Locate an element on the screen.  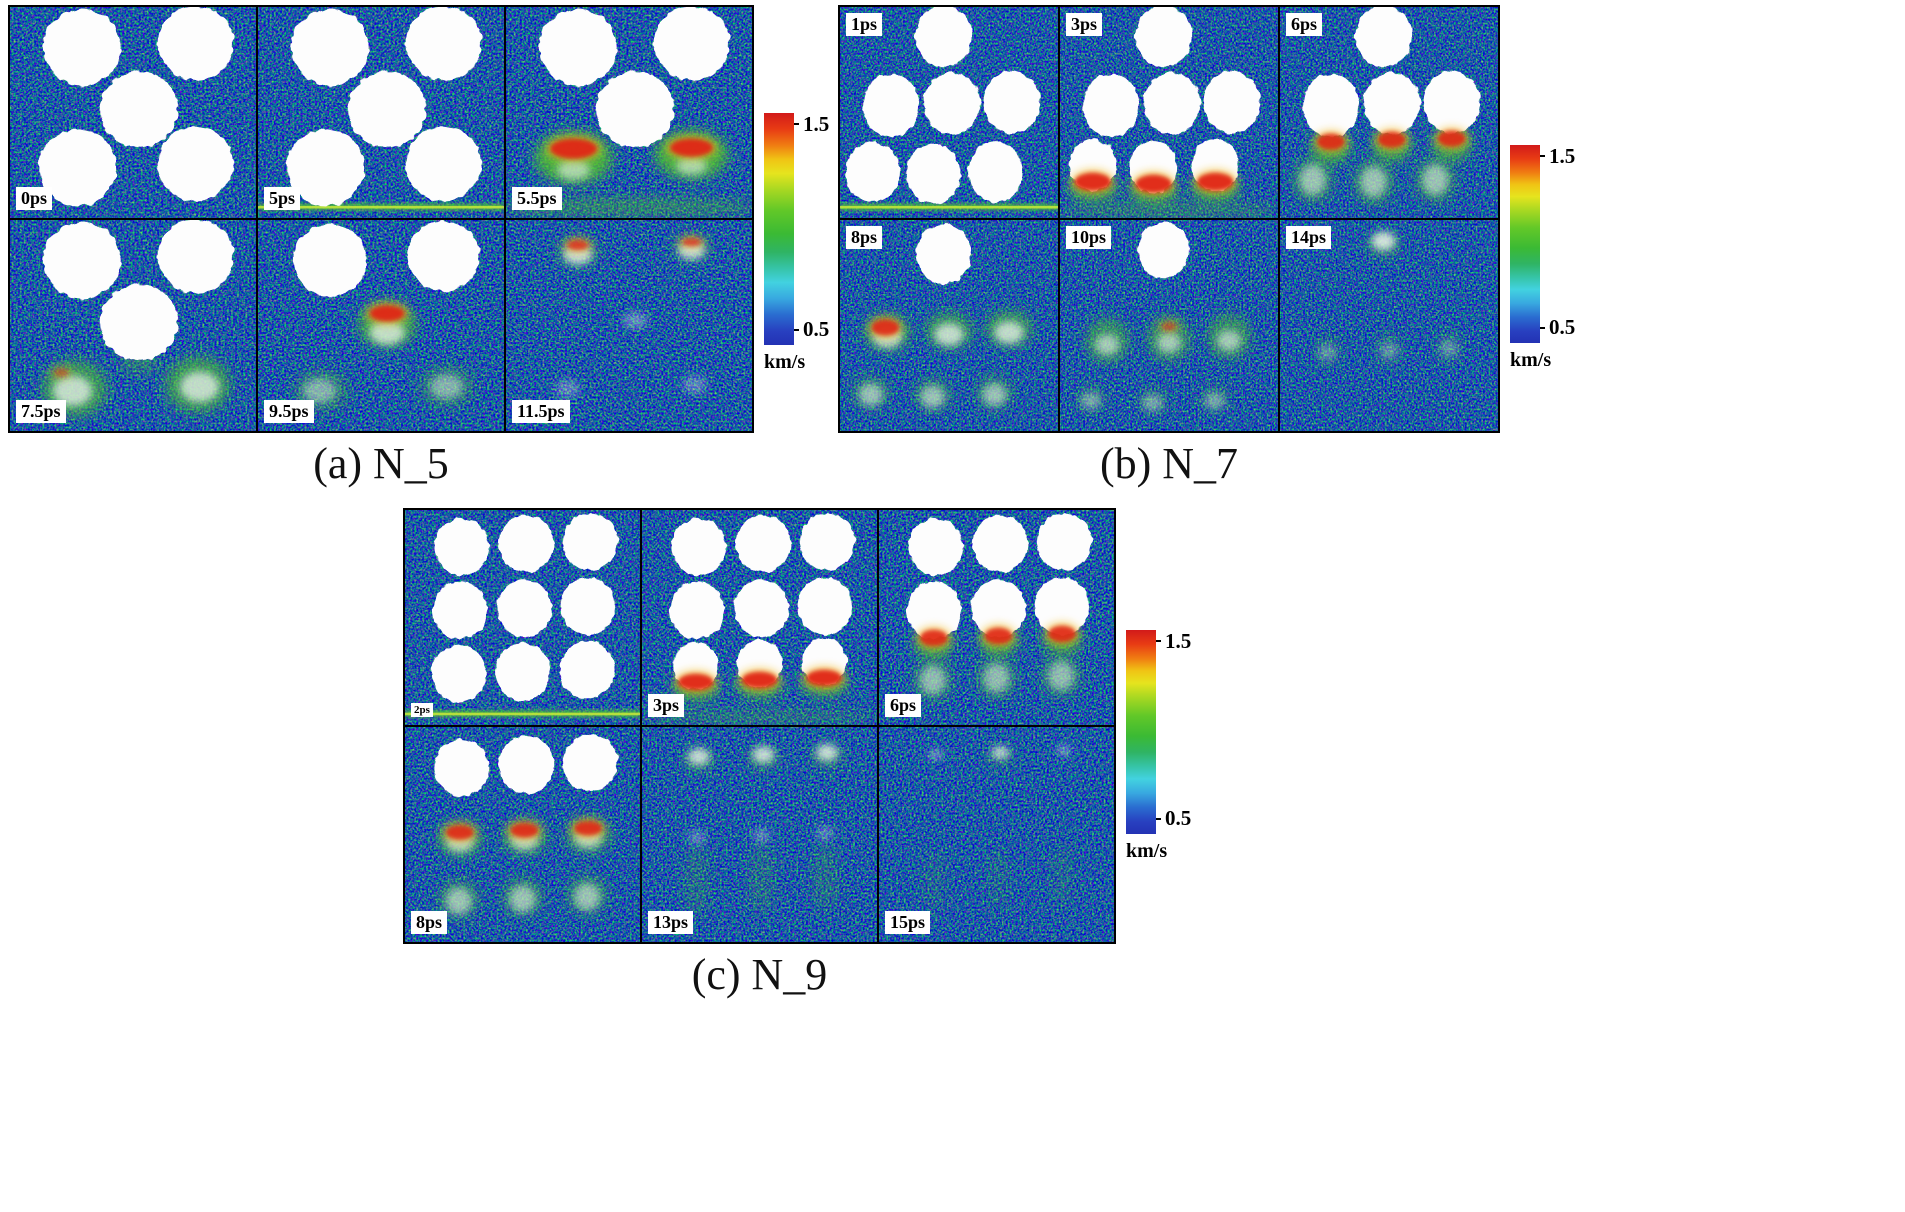
colorbar-c: 1.5 0.5 km/s is located at coordinates (1168, 745).